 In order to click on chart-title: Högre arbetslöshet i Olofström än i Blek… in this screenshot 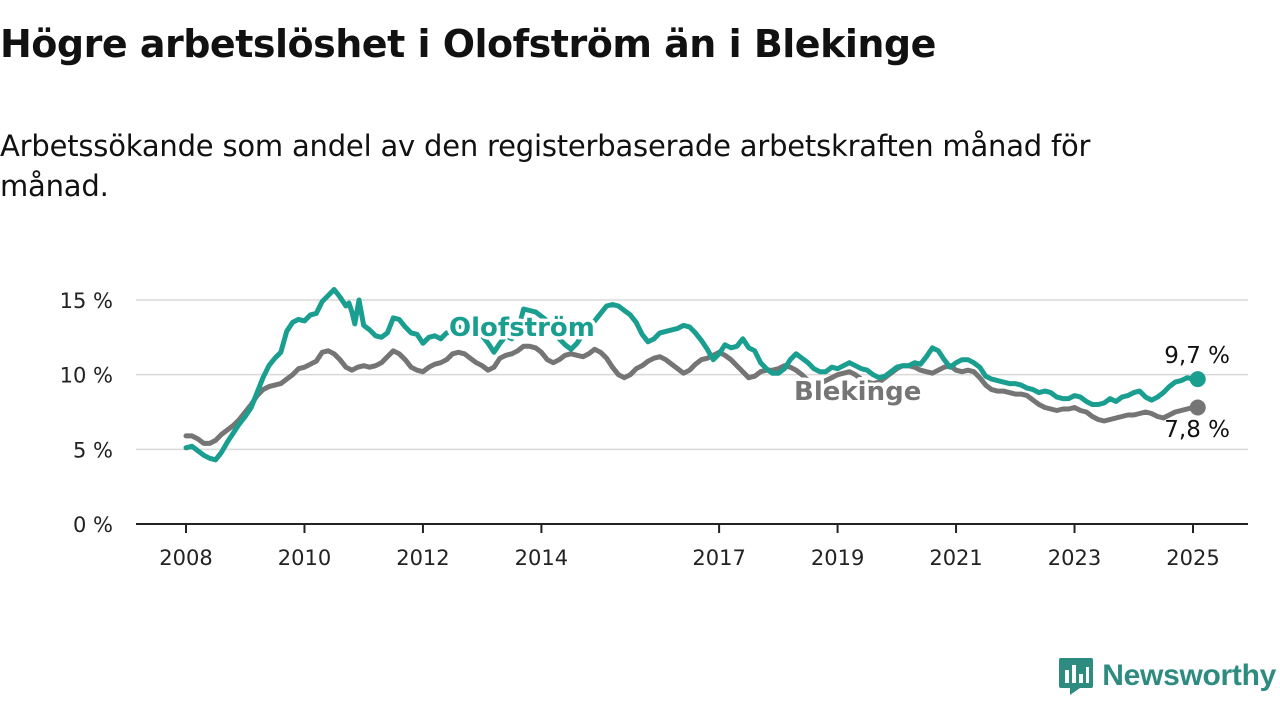, I will do `click(468, 44)`.